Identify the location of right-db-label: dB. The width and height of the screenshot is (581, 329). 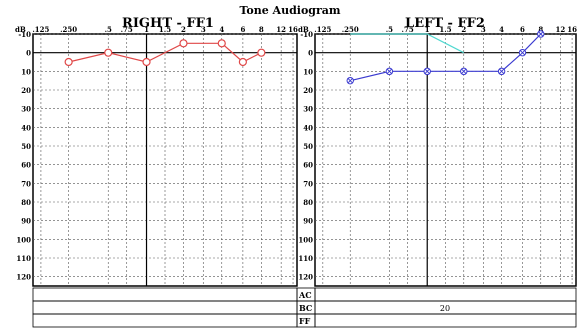
(20, 29).